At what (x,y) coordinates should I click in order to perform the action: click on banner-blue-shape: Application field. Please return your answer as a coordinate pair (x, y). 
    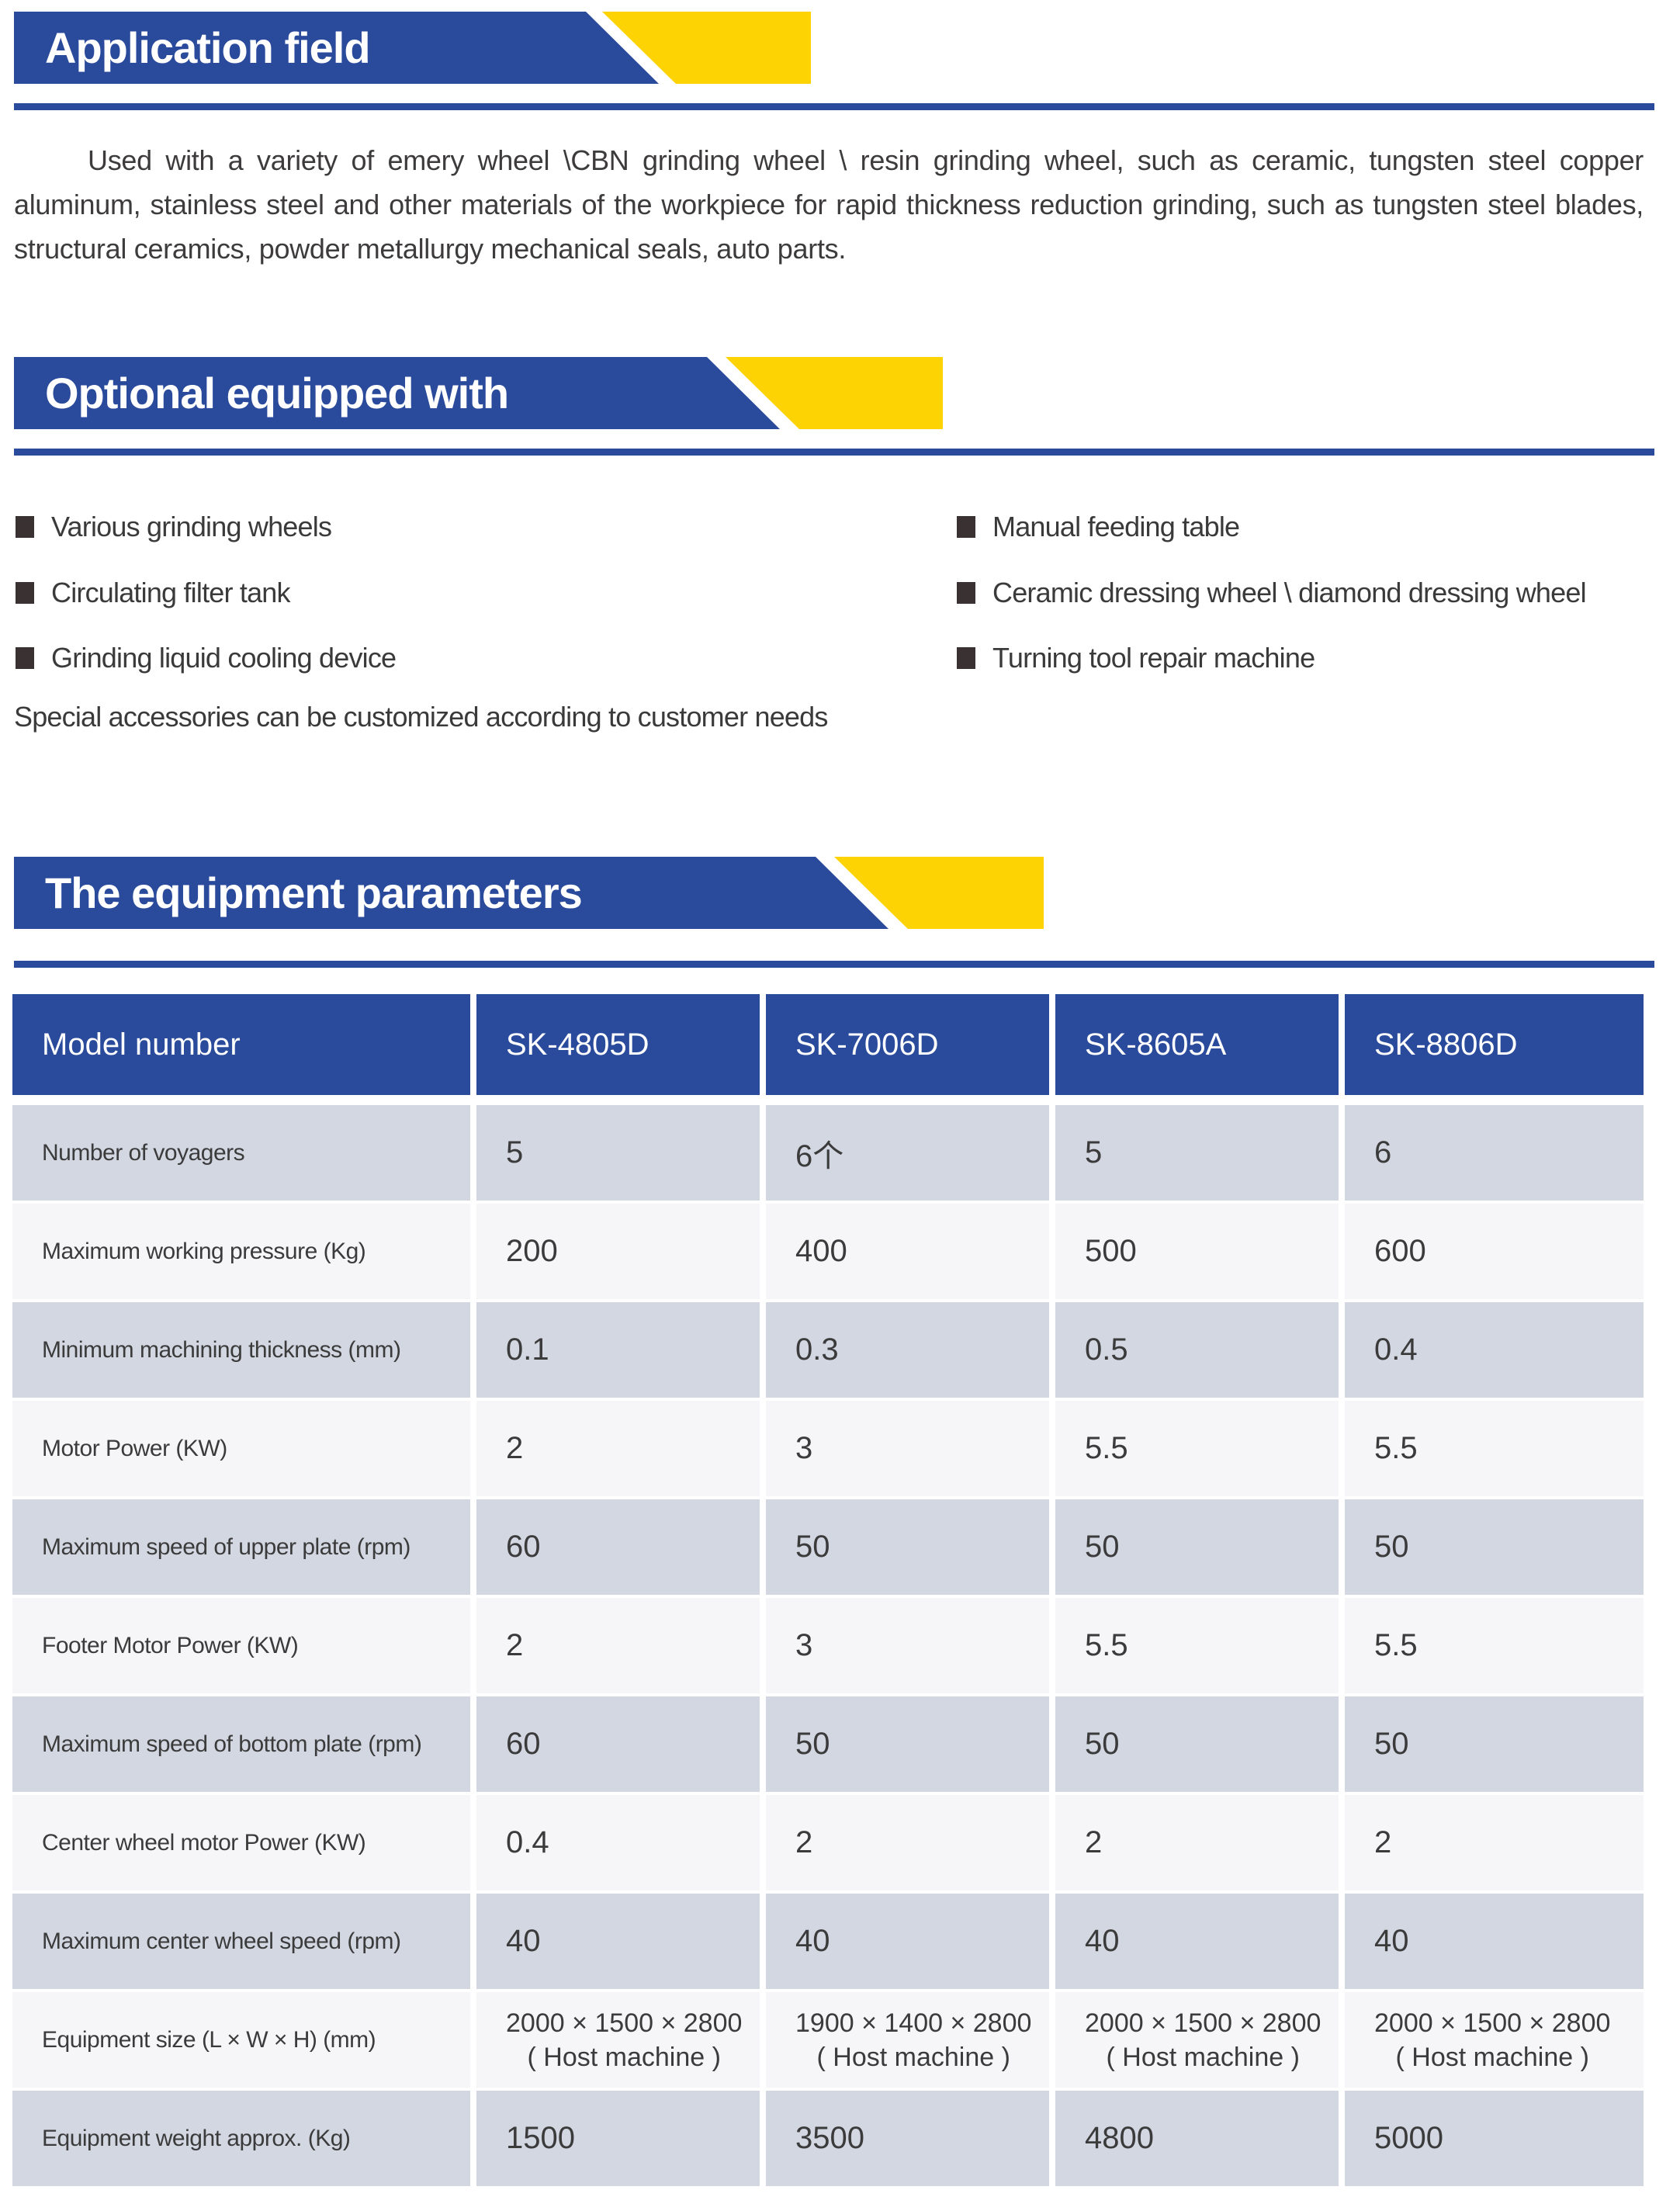
    Looking at the image, I should click on (336, 48).